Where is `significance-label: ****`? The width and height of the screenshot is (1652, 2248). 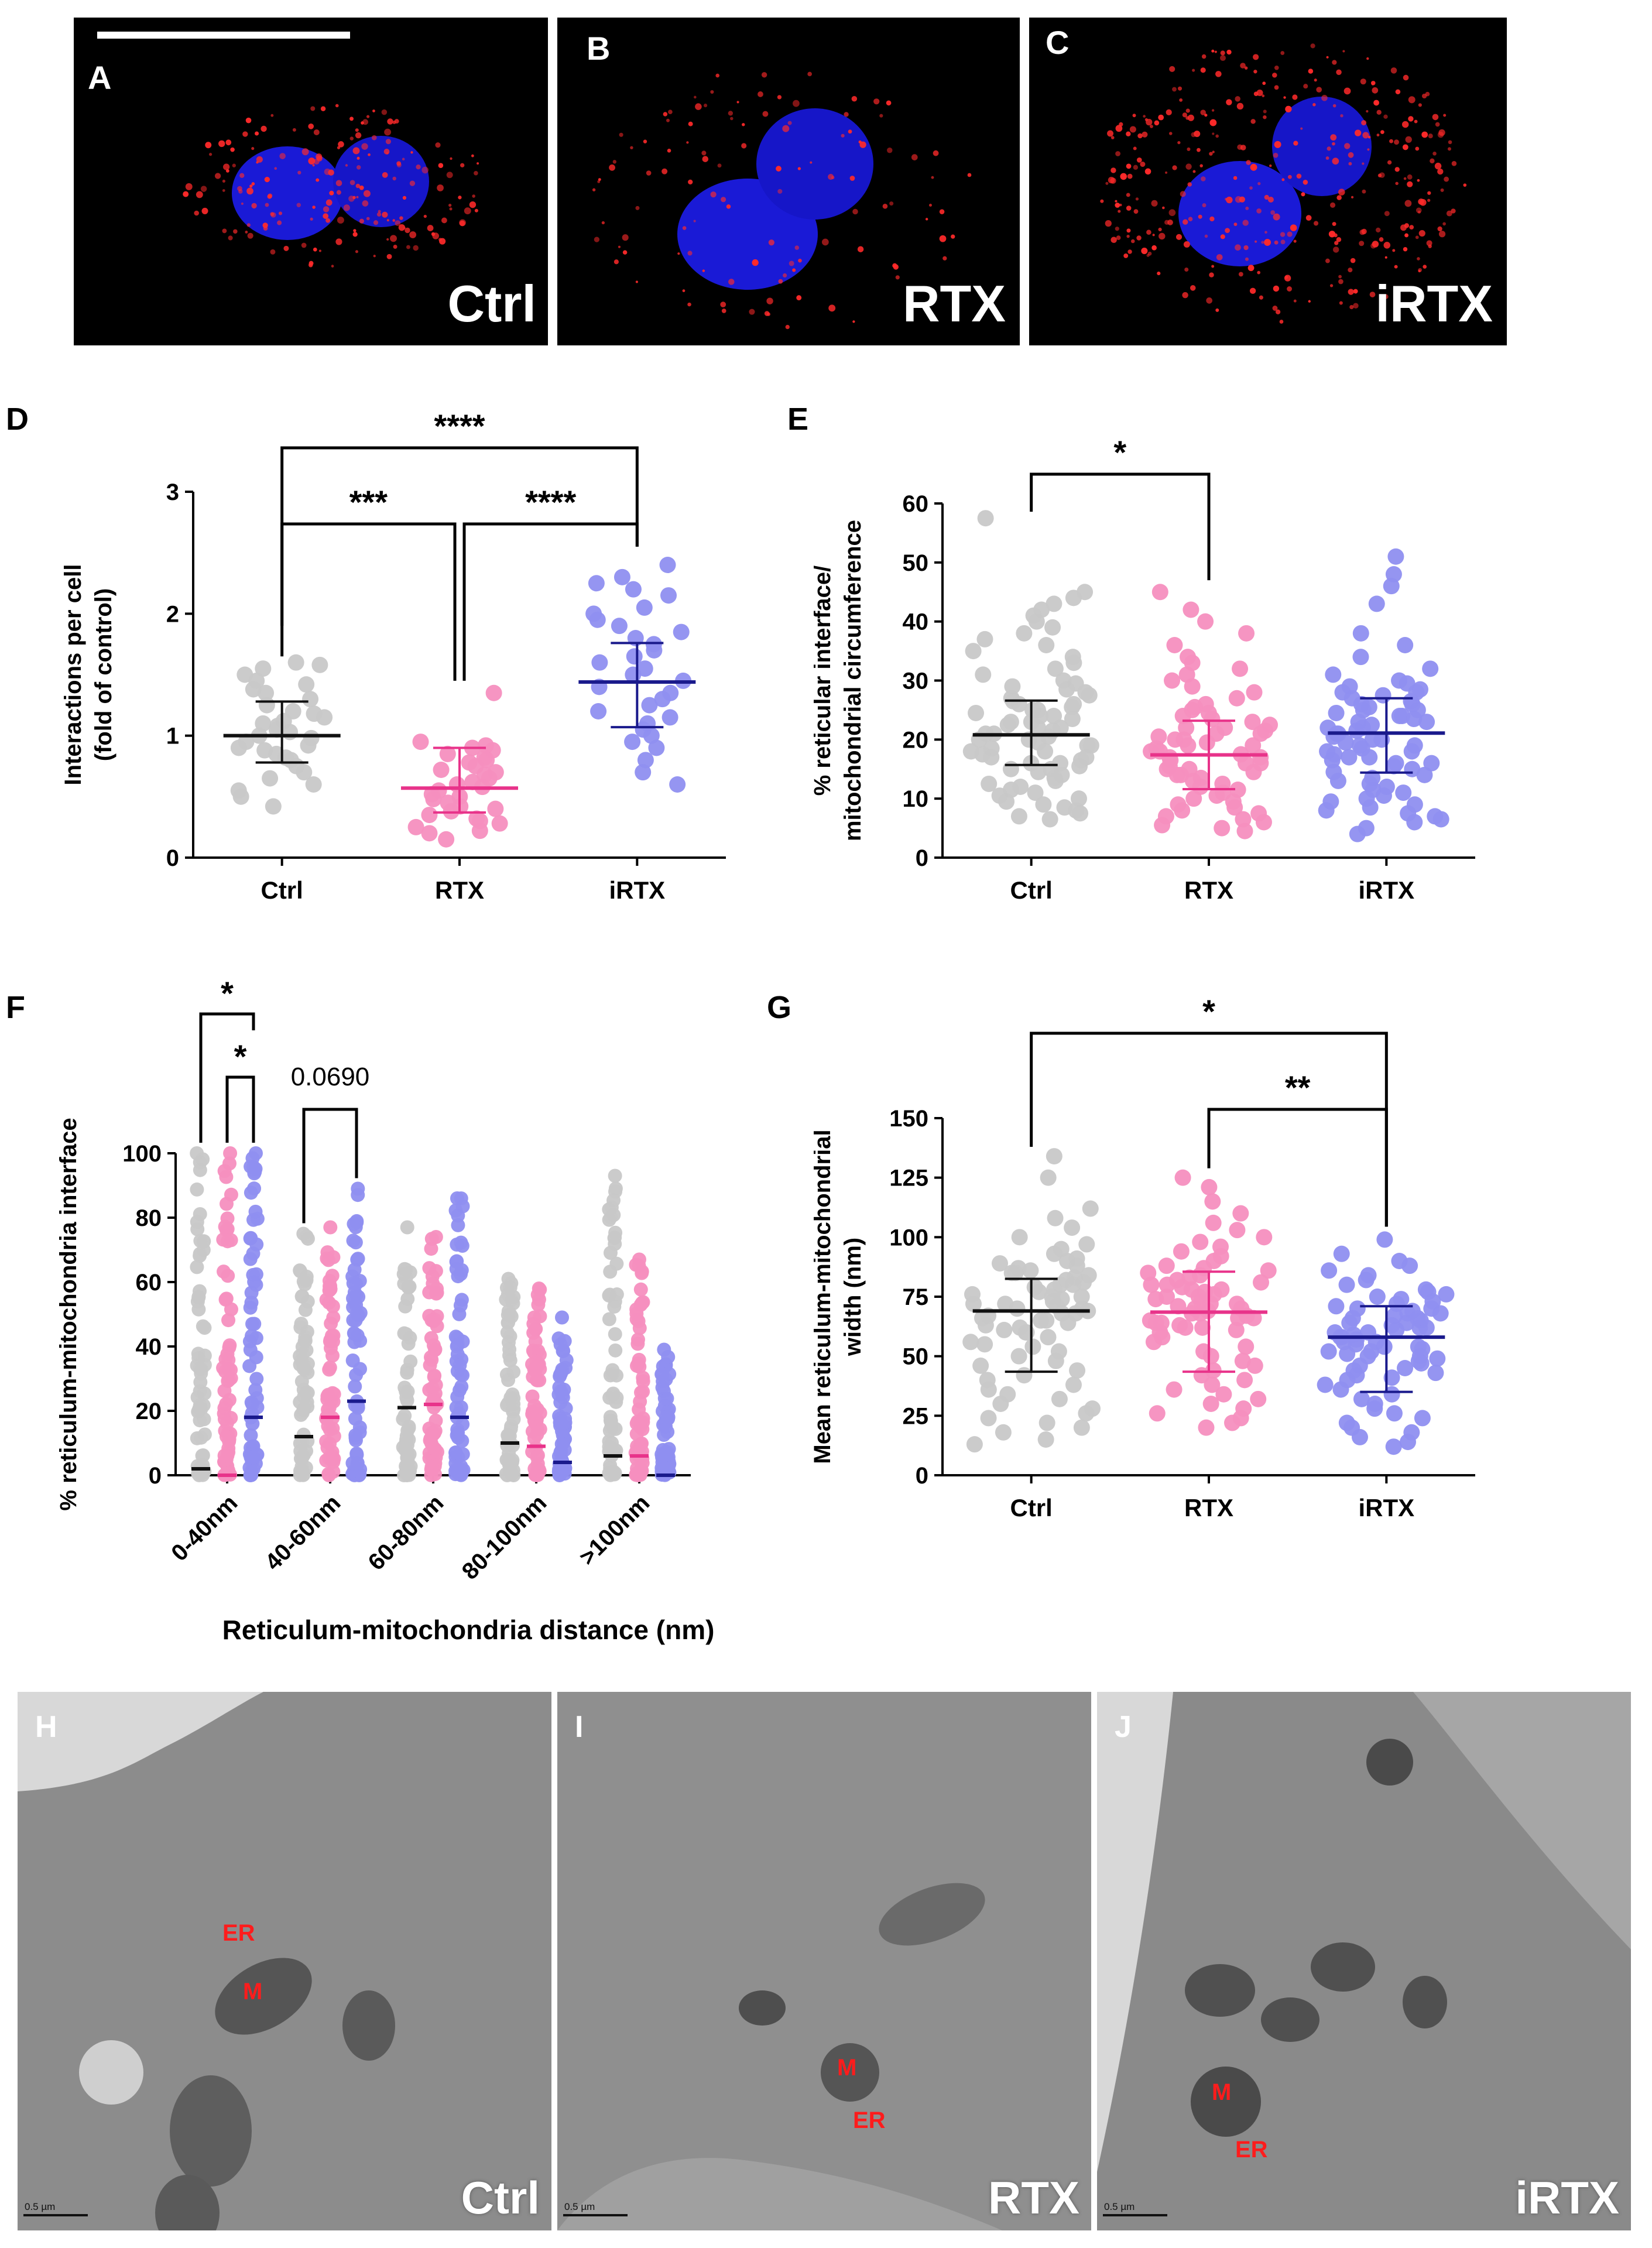
significance-label: **** is located at coordinates (550, 502).